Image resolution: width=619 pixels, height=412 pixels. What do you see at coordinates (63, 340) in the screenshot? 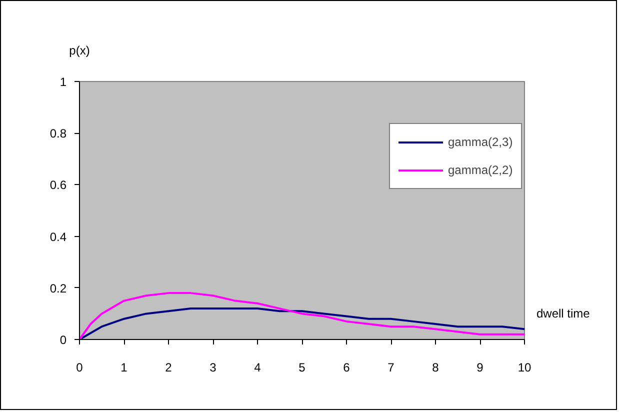
I see `y-tick-label: 0` at bounding box center [63, 340].